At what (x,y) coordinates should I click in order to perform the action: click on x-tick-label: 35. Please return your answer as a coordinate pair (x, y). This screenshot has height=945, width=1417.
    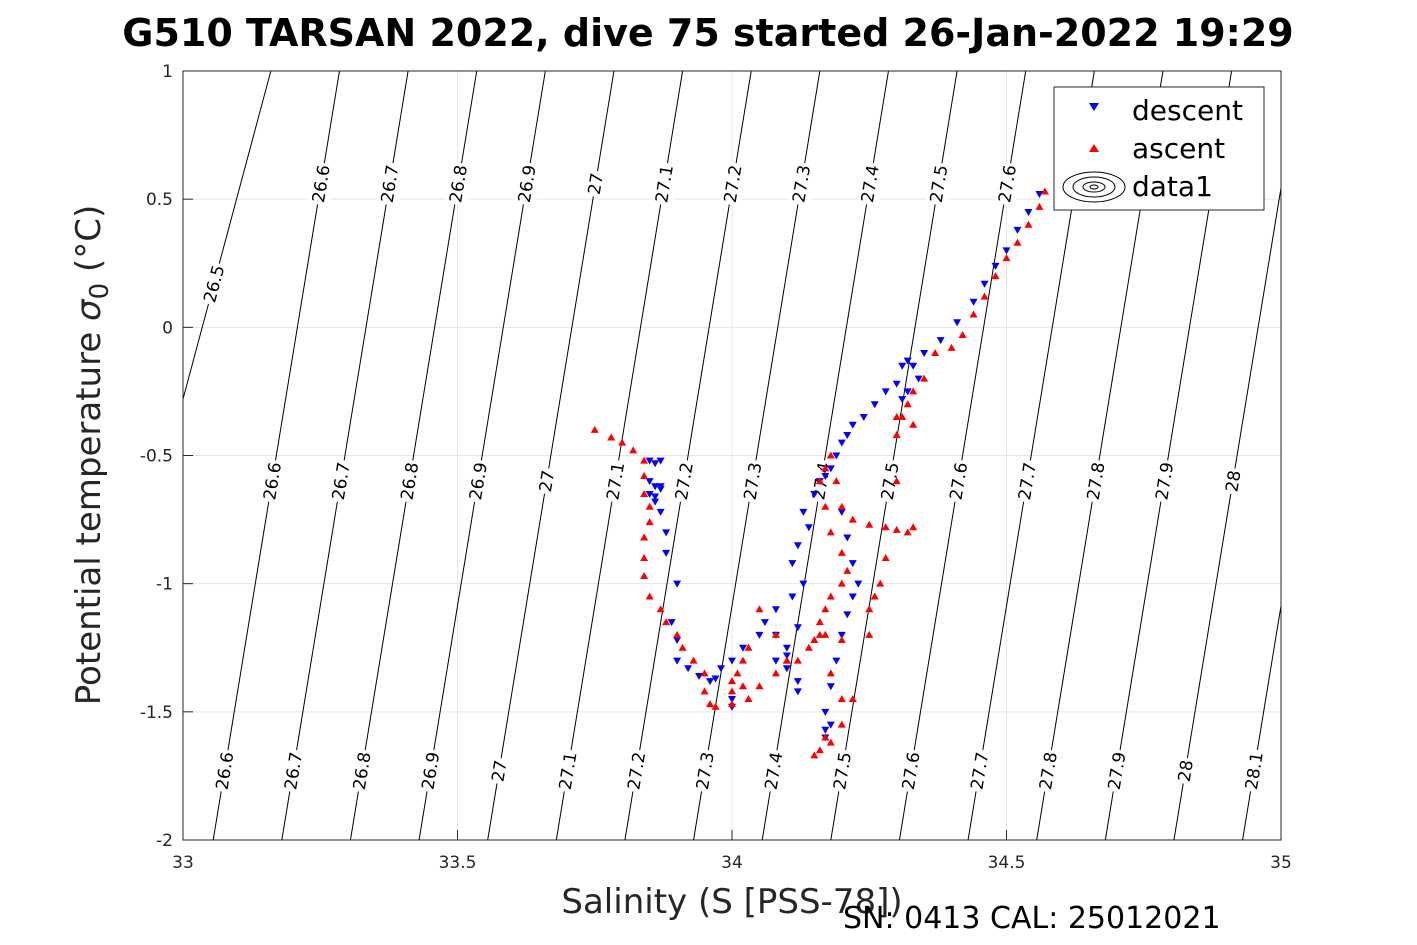
    Looking at the image, I should click on (1281, 863).